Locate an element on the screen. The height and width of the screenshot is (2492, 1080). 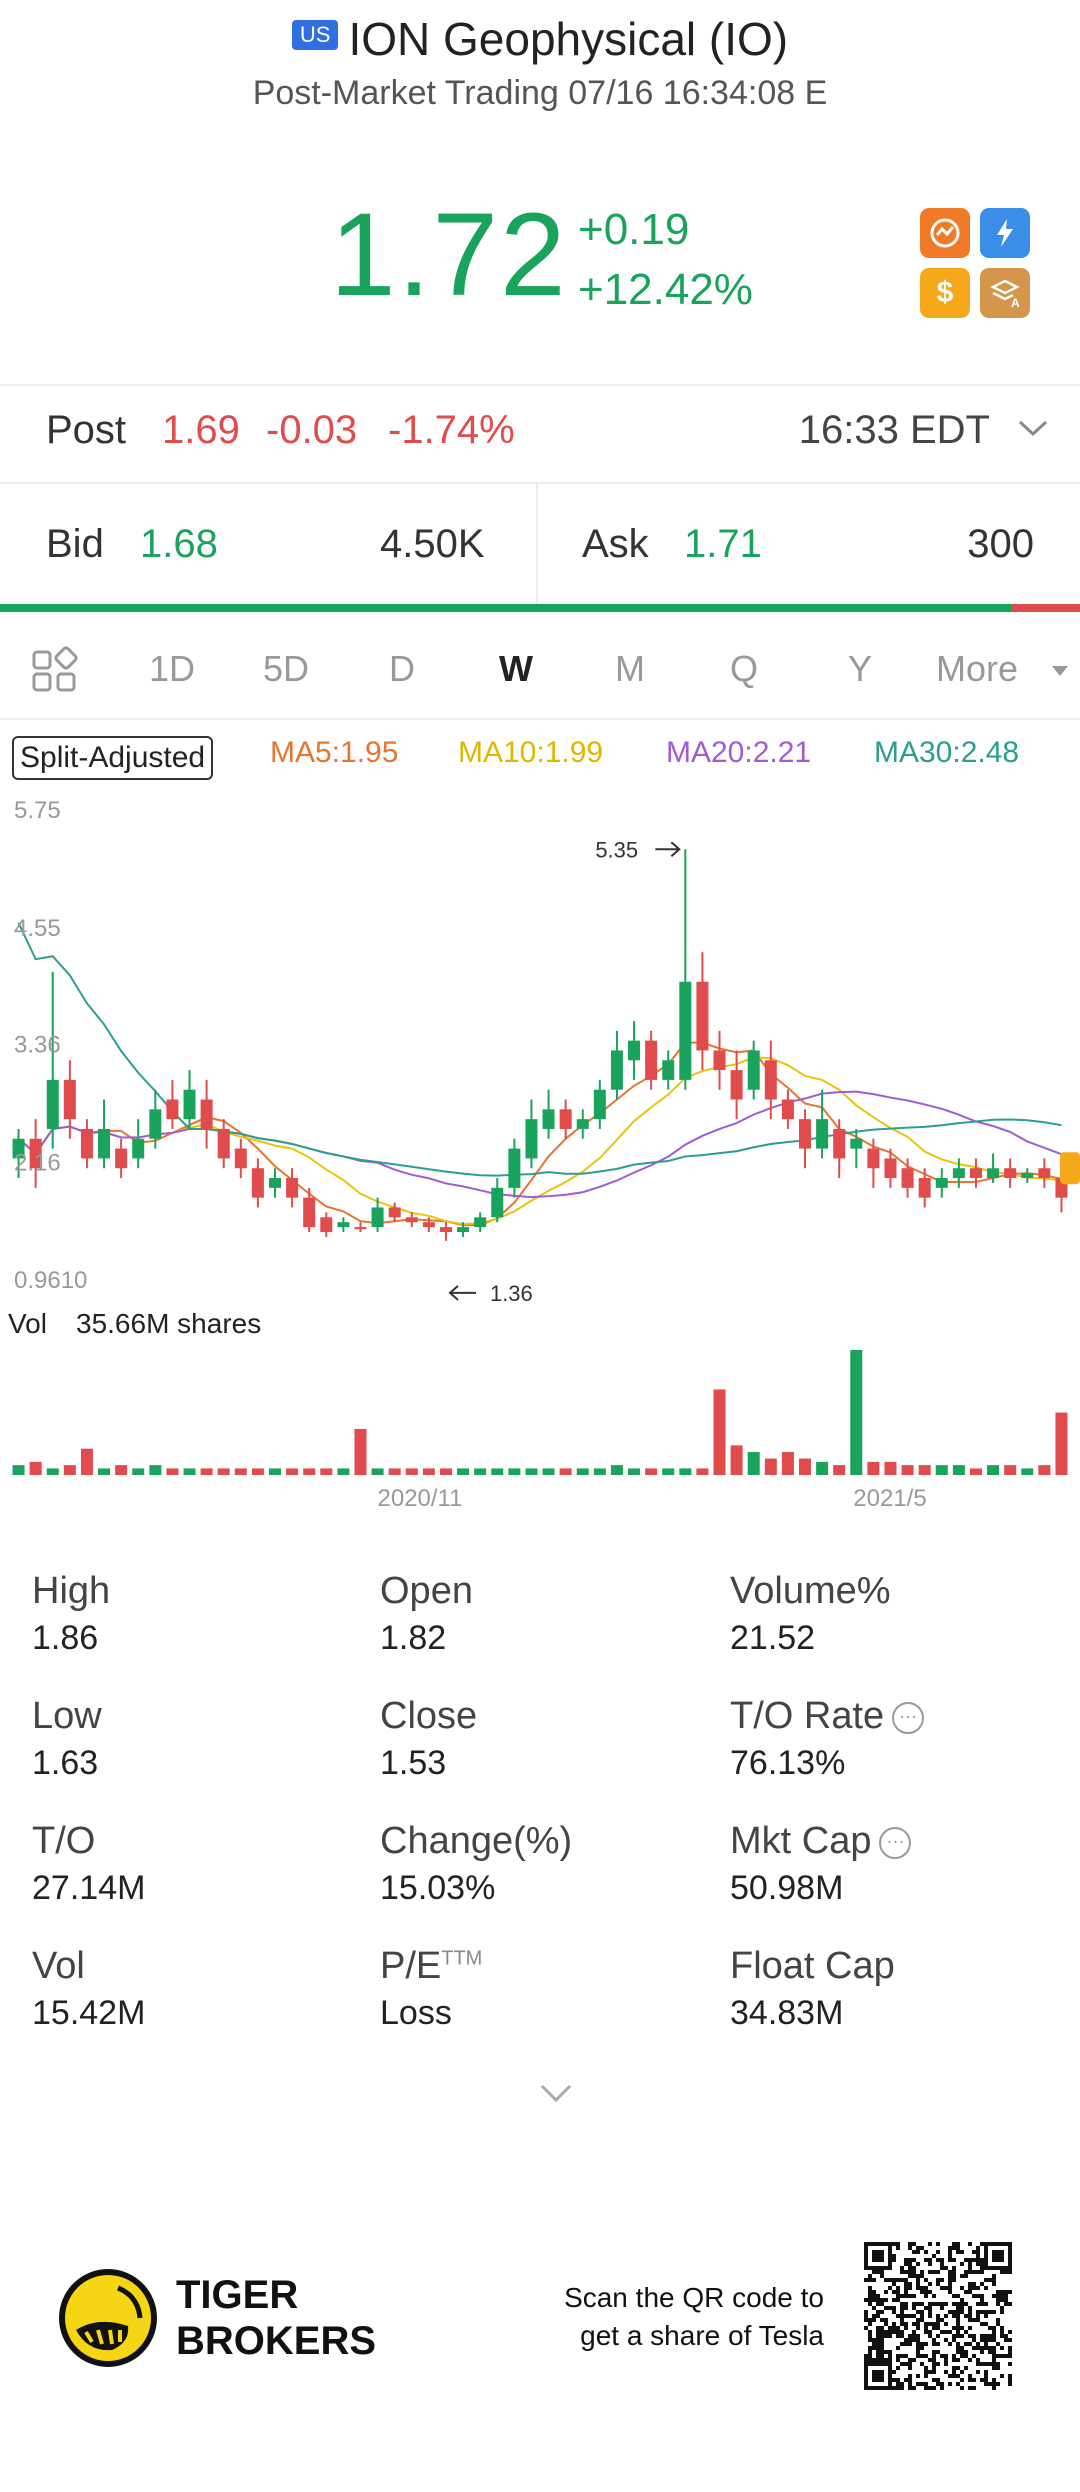
stat-close: Close 1.53 is located at coordinates (428, 1739).